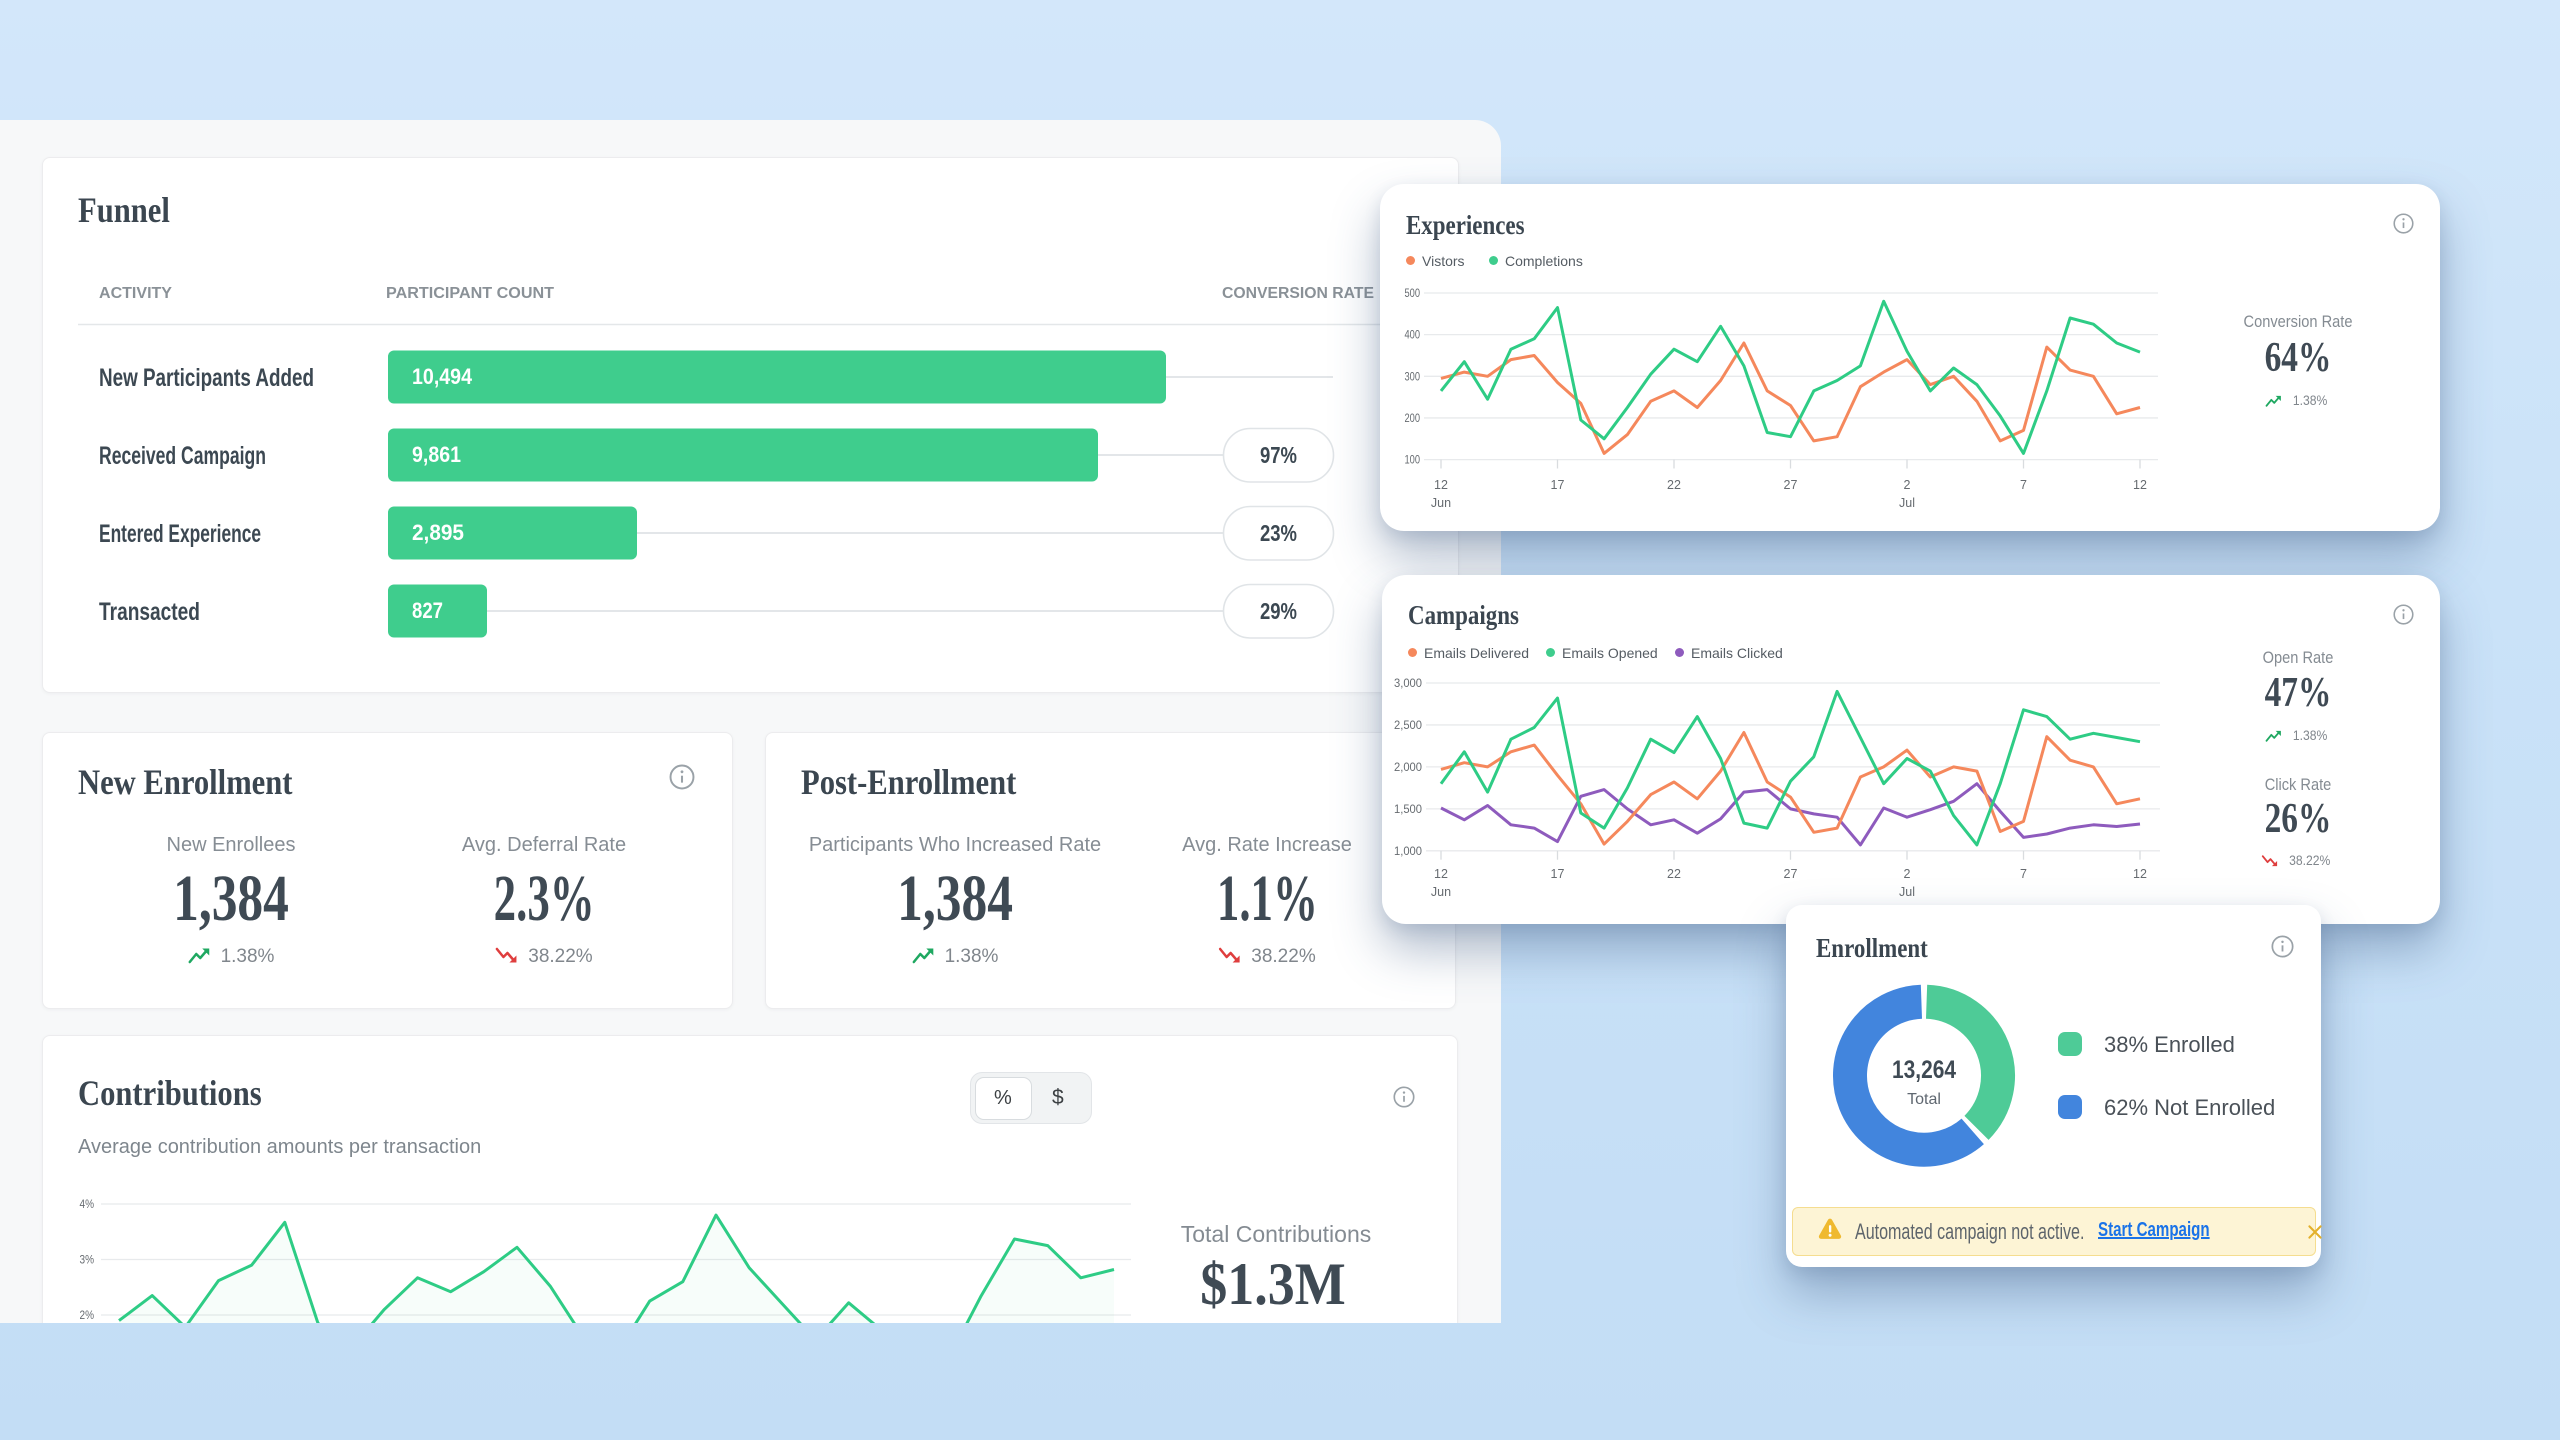 Image resolution: width=2560 pixels, height=1440 pixels. What do you see at coordinates (2169, 1044) in the screenshot?
I see `svg-text: 38% Enrolled` at bounding box center [2169, 1044].